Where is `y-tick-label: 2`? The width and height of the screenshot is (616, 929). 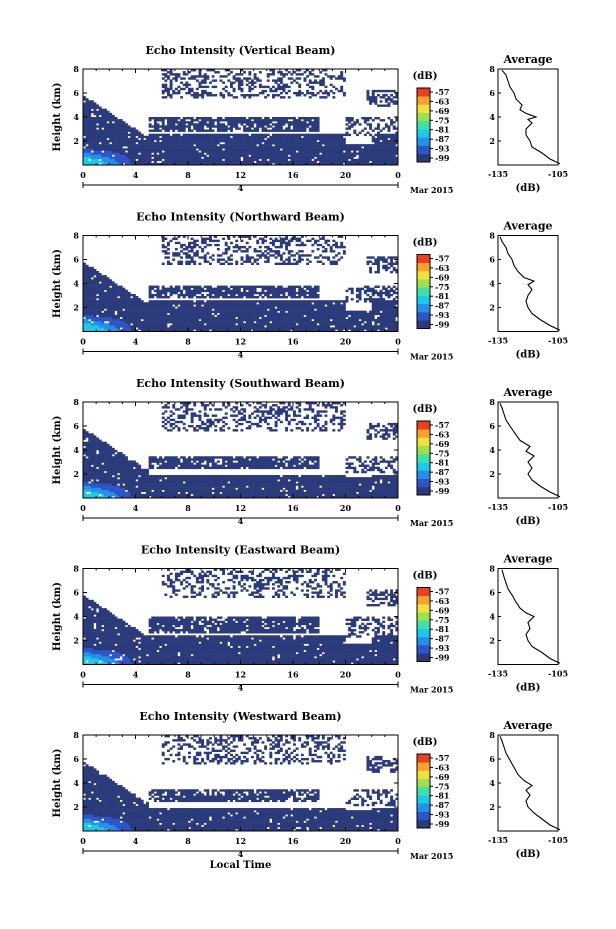
y-tick-label: 2 is located at coordinates (76, 141).